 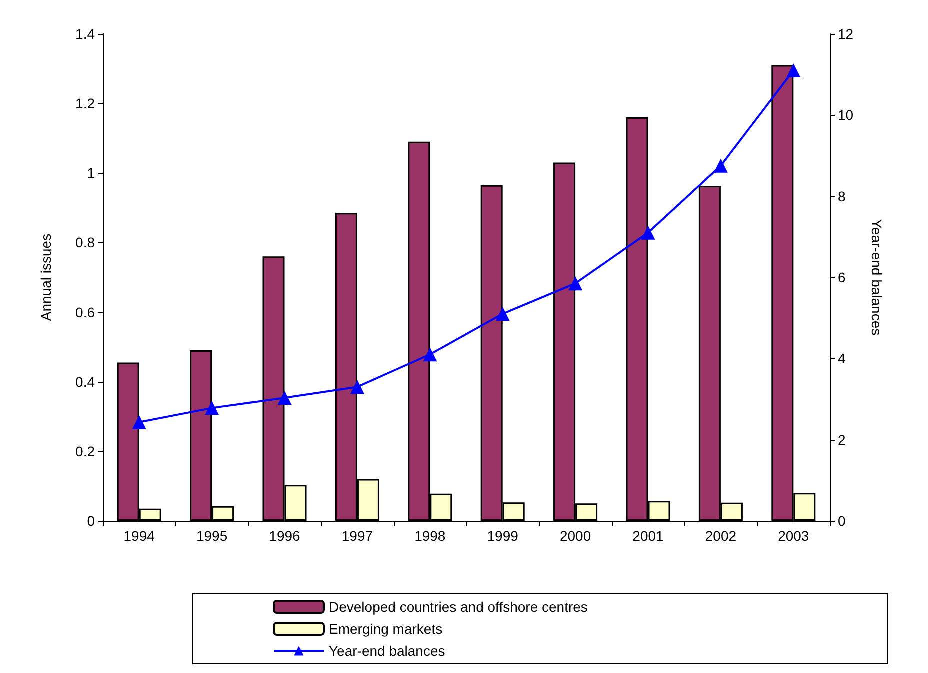 What do you see at coordinates (285, 536) in the screenshot?
I see `x-tick-label: 1996` at bounding box center [285, 536].